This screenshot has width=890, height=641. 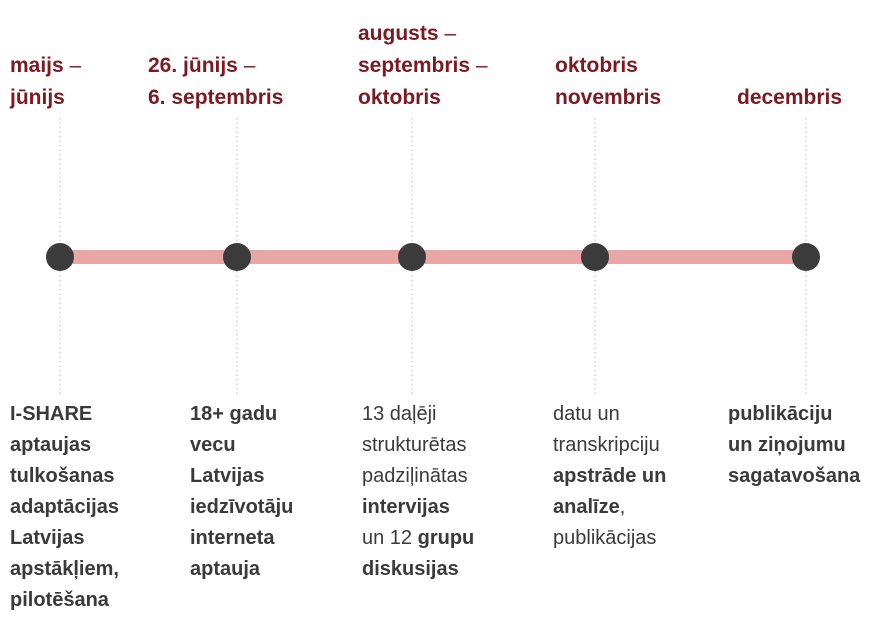 I want to click on description-run: 13 daļēji, so click(x=399, y=414).